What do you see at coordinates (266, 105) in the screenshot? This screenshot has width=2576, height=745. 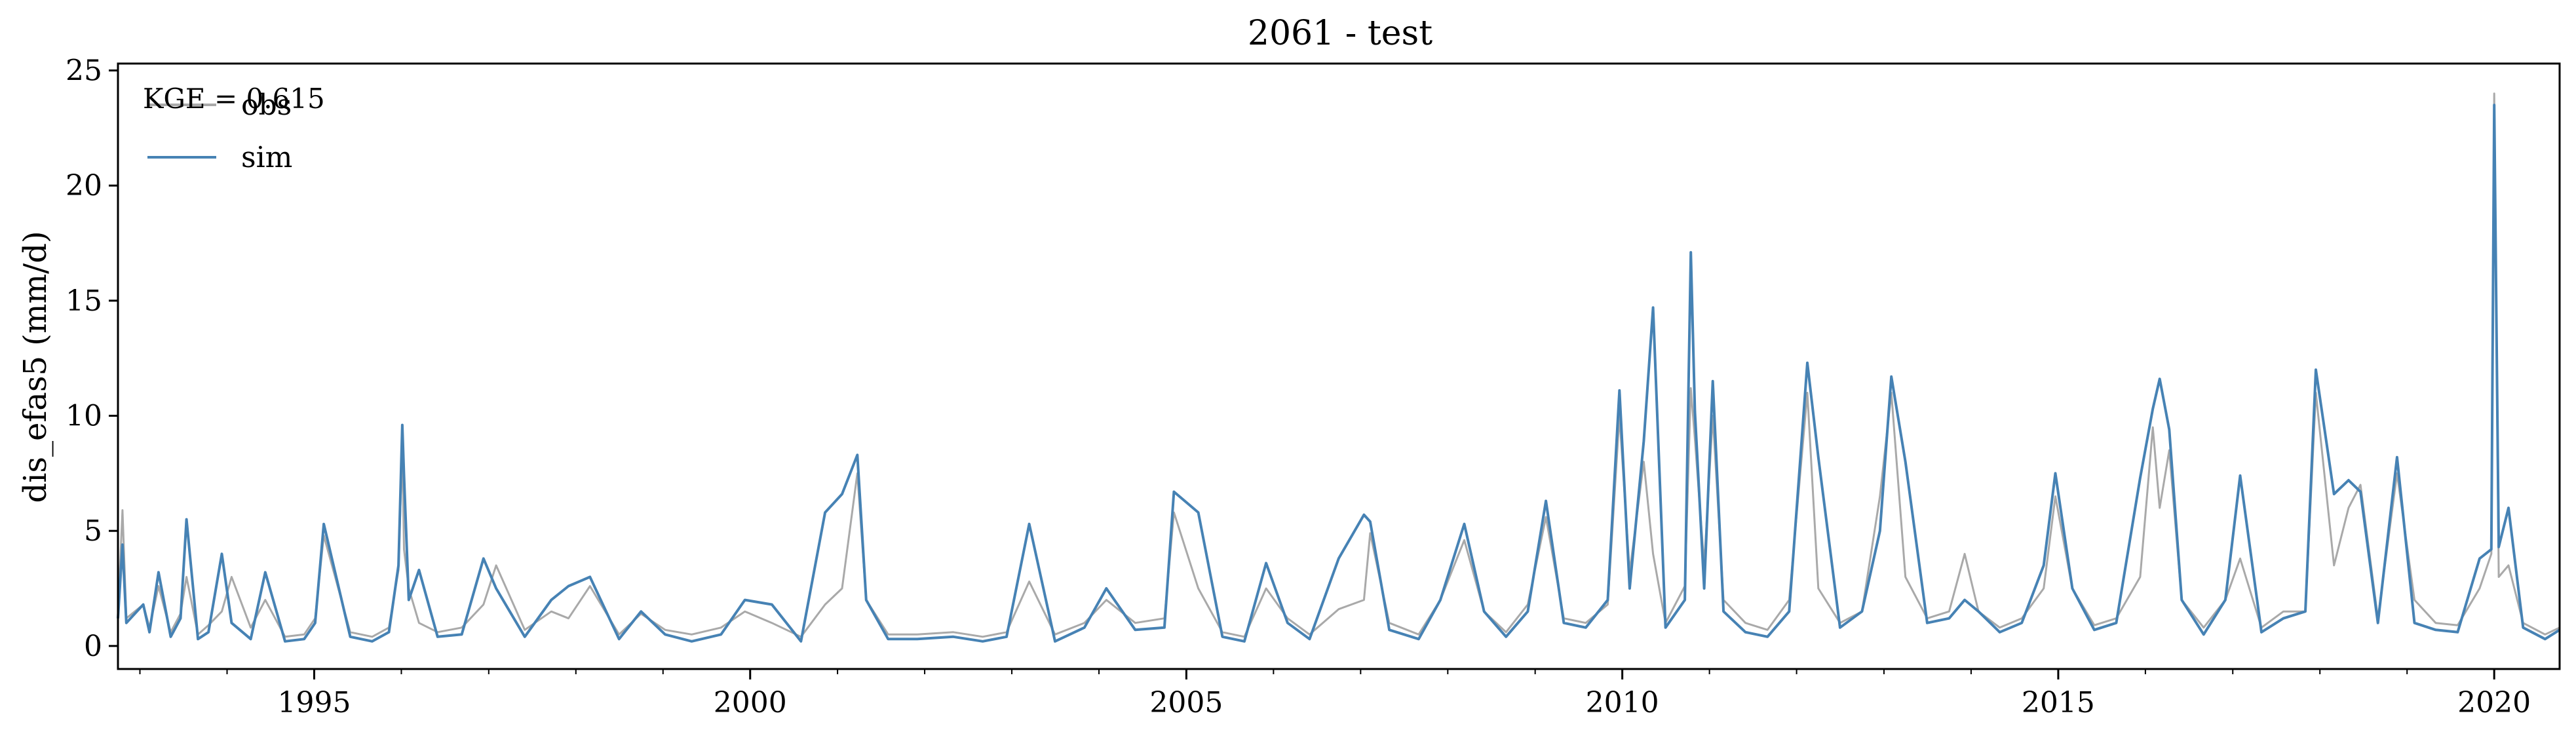 I see `legend-obs-label: obs` at bounding box center [266, 105].